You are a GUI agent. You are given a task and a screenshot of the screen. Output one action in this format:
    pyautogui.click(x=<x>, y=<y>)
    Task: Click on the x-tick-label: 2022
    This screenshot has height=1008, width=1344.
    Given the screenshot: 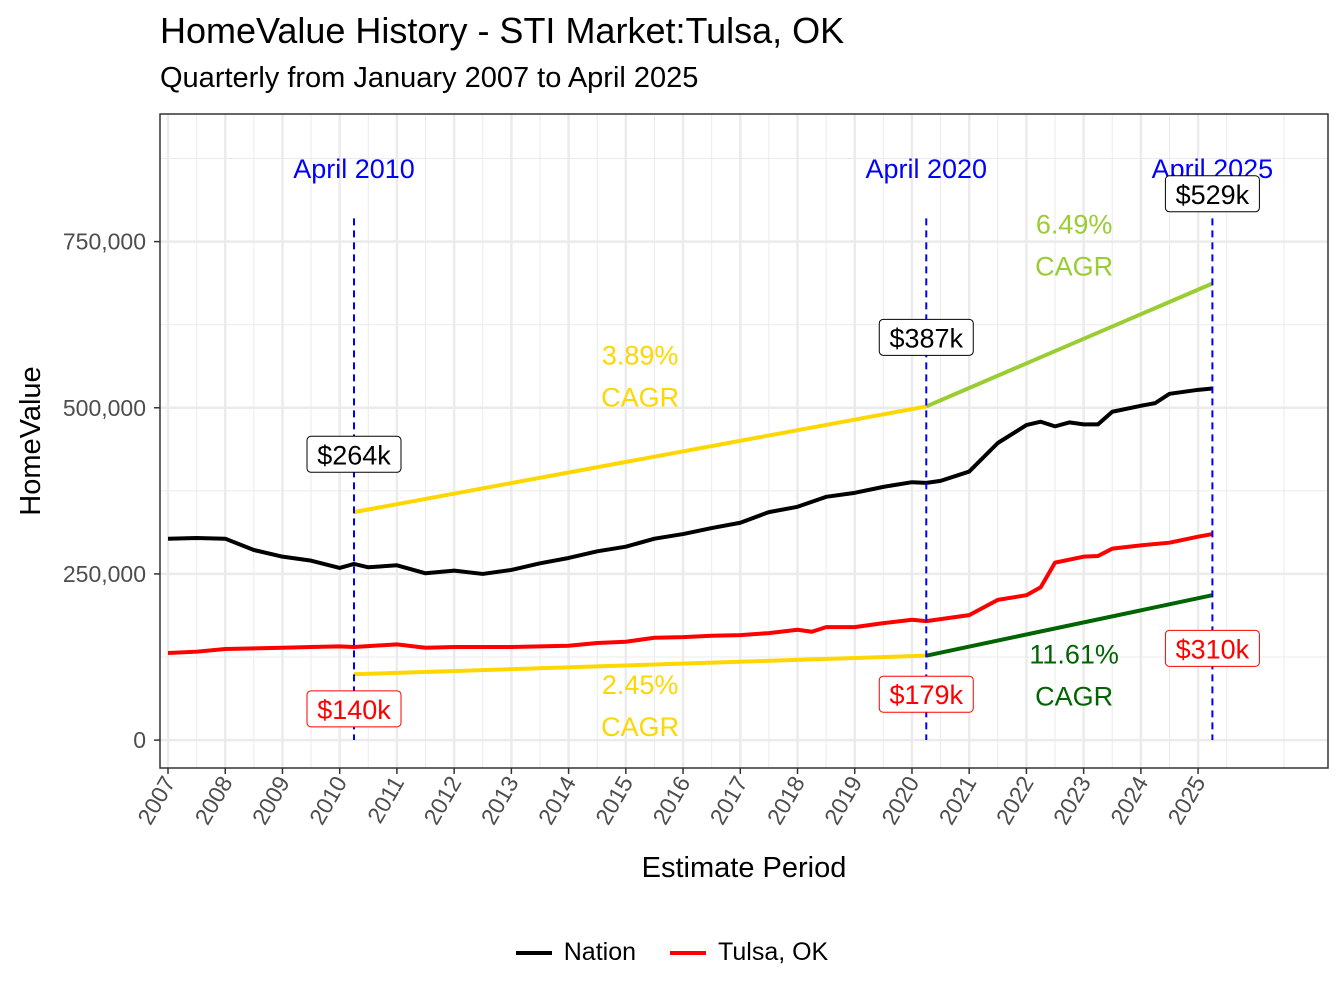 What is the action you would take?
    pyautogui.click(x=1015, y=800)
    